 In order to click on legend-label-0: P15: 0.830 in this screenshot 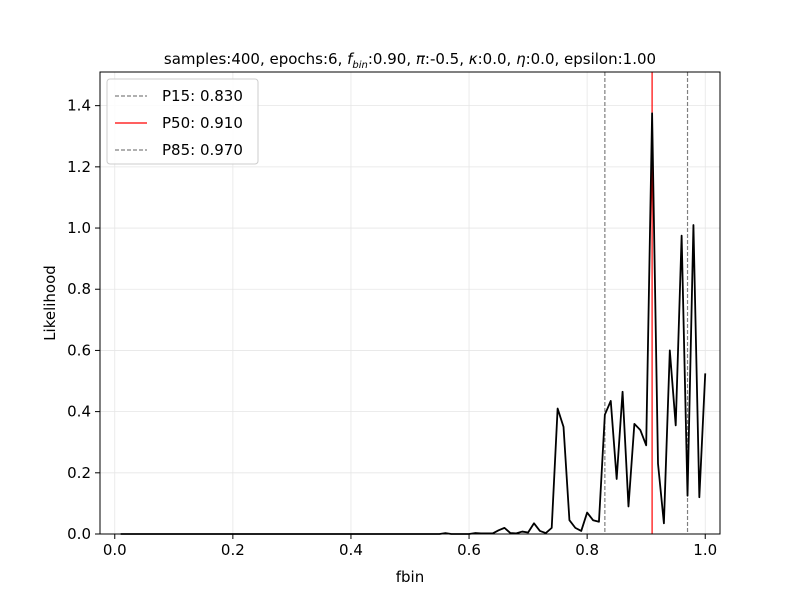, I will do `click(202, 96)`.